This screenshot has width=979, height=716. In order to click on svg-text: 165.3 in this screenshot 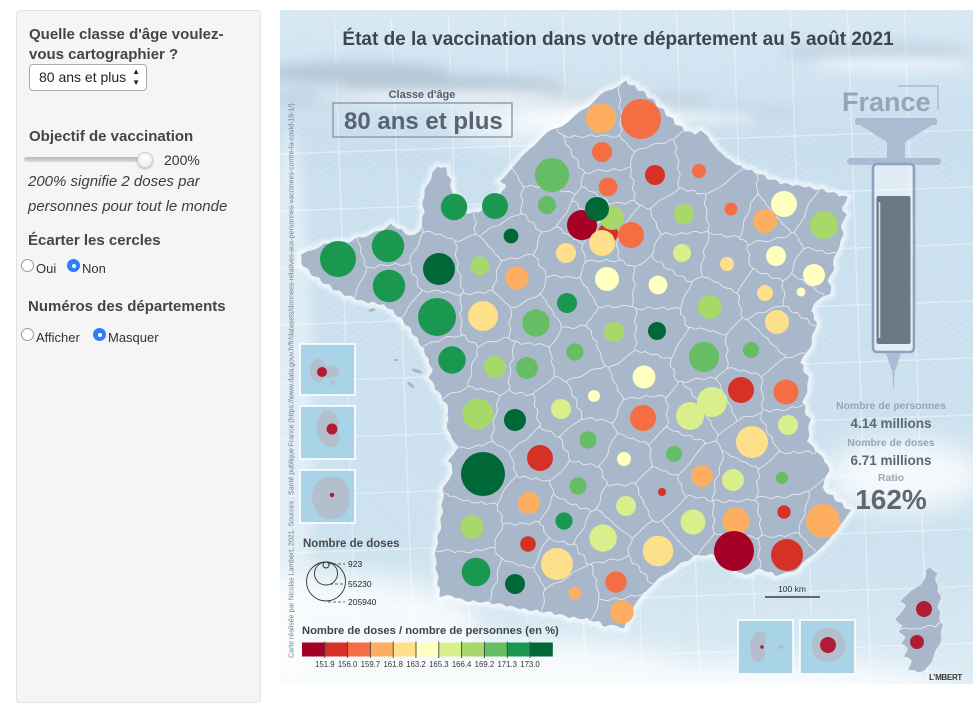, I will do `click(439, 664)`.